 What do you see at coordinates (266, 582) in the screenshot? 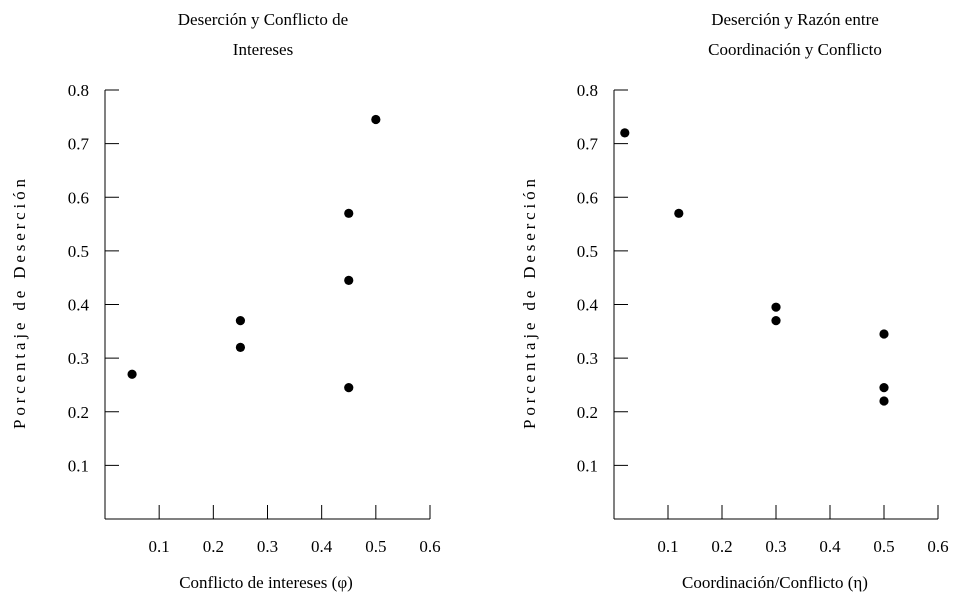
I see `chart-1-x-axis-label: Conflicto de intereses (φ)` at bounding box center [266, 582].